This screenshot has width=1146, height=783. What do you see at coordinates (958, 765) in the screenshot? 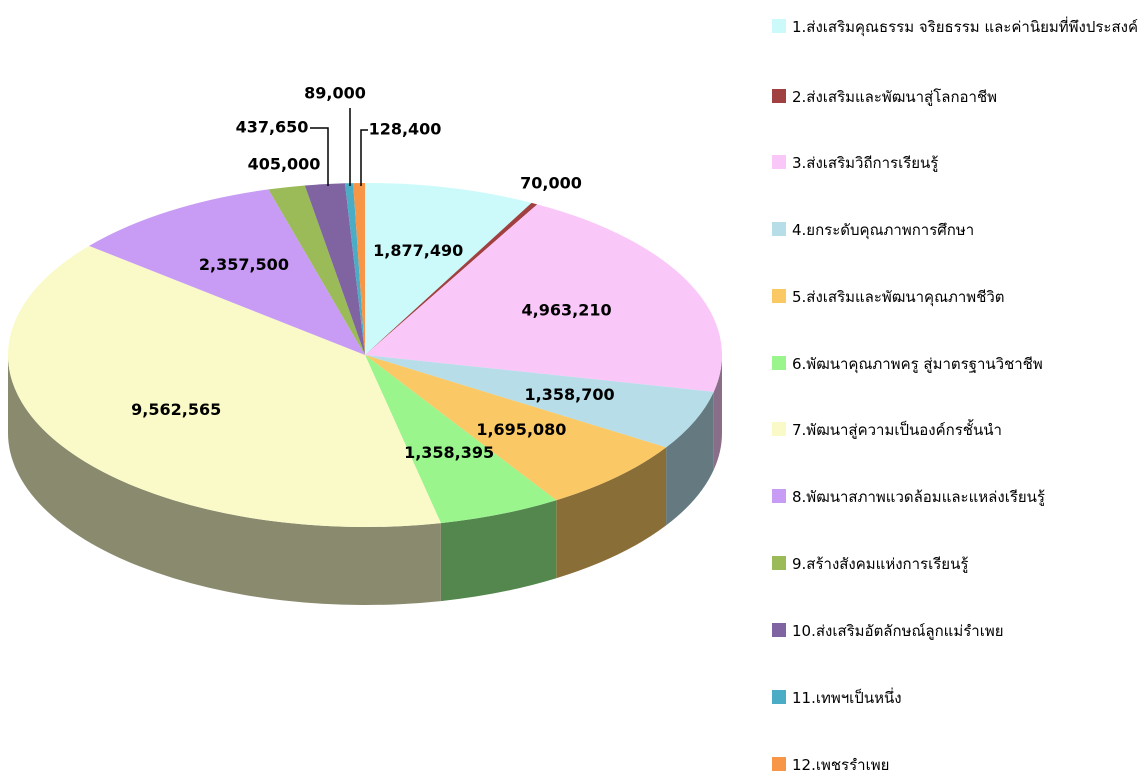
I see `legend-item: 12.เพชรรำเพย` at bounding box center [958, 765].